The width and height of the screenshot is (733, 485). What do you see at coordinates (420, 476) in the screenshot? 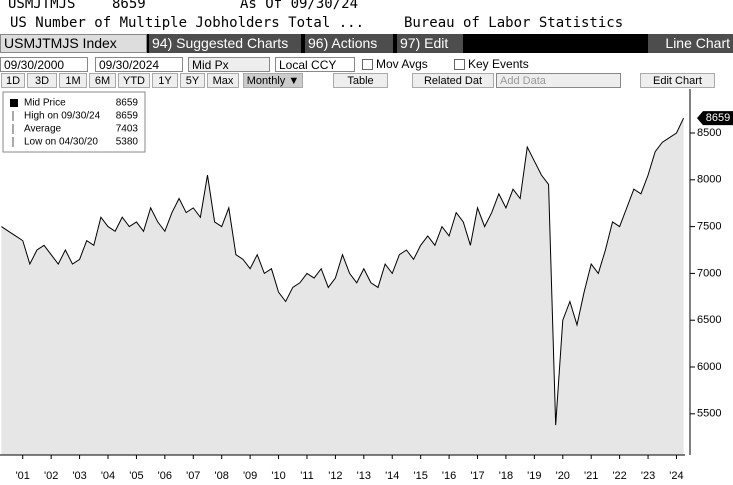
I see `x-tick-label: '15` at bounding box center [420, 476].